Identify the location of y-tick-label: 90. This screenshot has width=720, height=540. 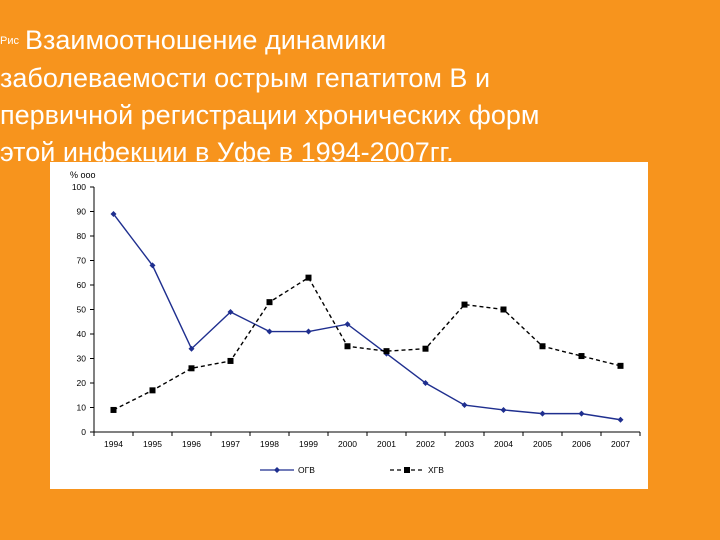
(82, 212).